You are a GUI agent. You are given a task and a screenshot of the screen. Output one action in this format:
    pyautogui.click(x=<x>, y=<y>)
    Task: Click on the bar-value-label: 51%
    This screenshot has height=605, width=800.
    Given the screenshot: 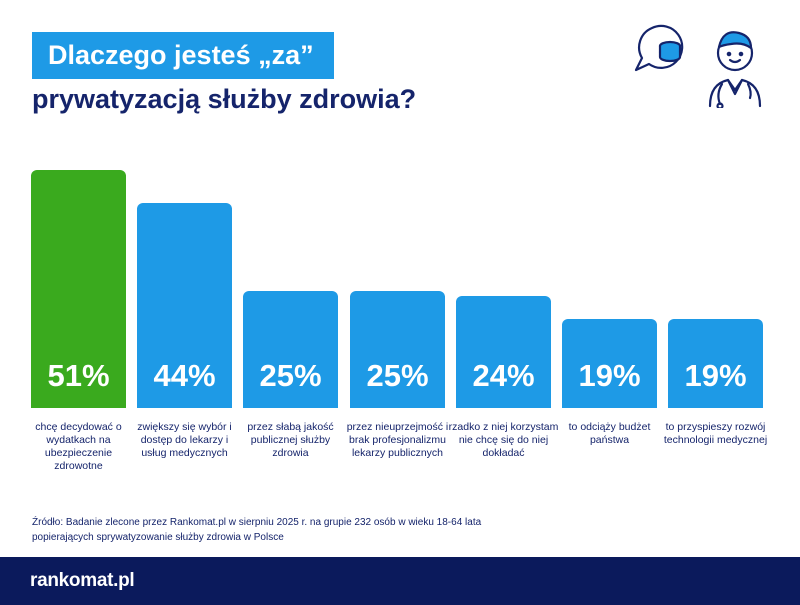 What is the action you would take?
    pyautogui.click(x=78, y=375)
    